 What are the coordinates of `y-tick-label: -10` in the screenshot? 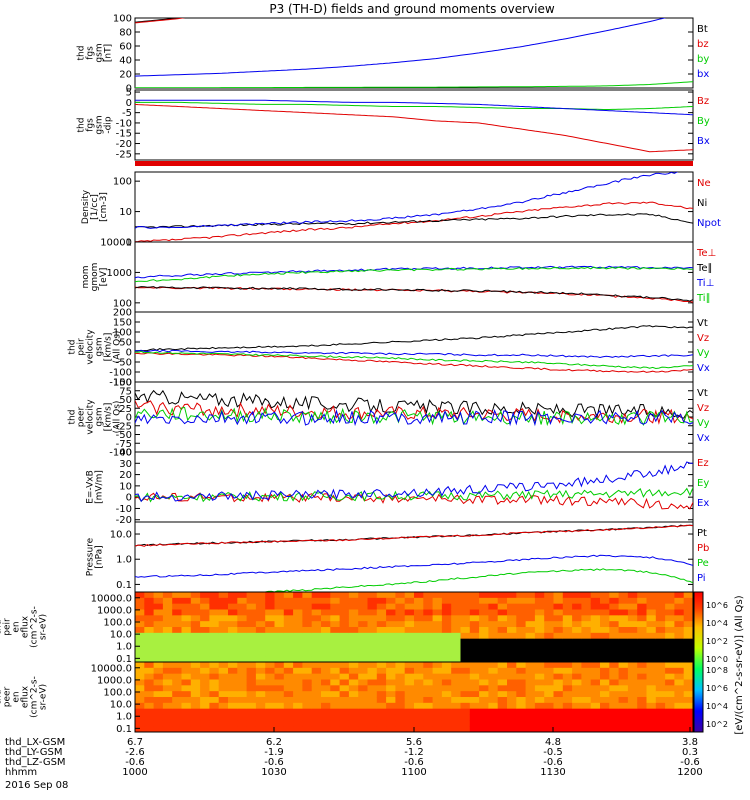 It's located at (124, 123).